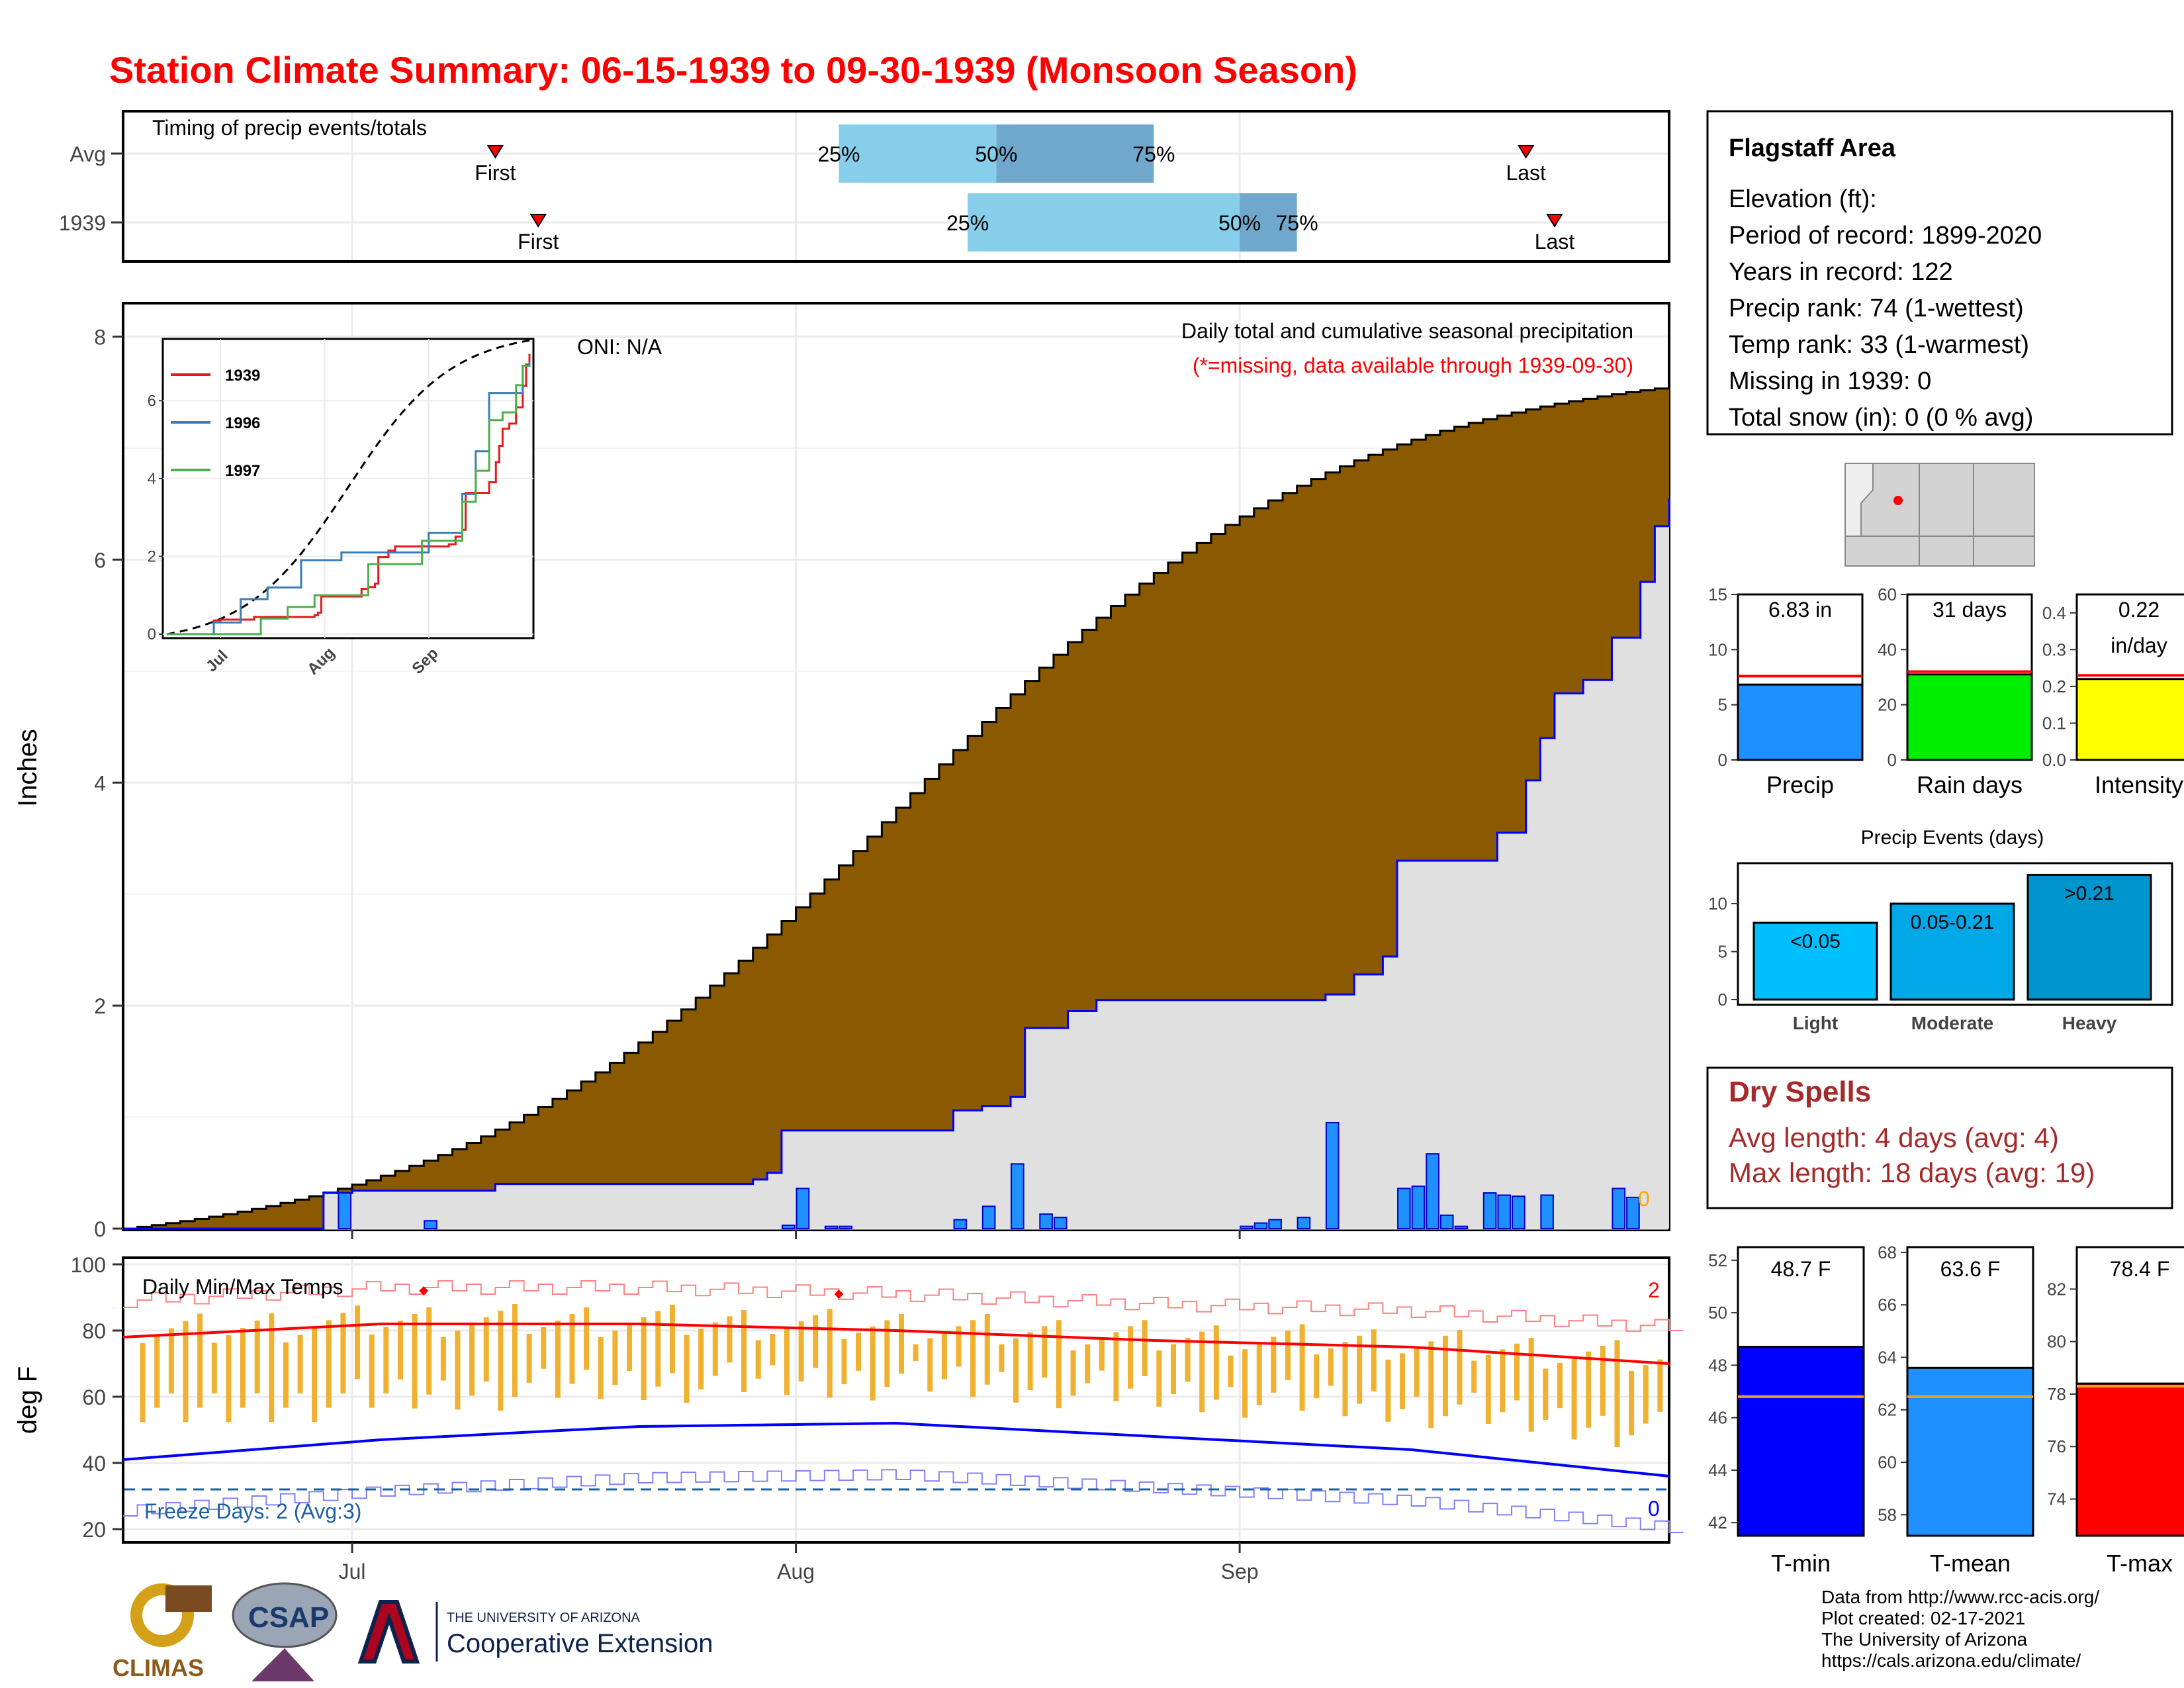 The width and height of the screenshot is (2184, 1688). What do you see at coordinates (619, 347) in the screenshot?
I see `oni-label: ONI: N/A` at bounding box center [619, 347].